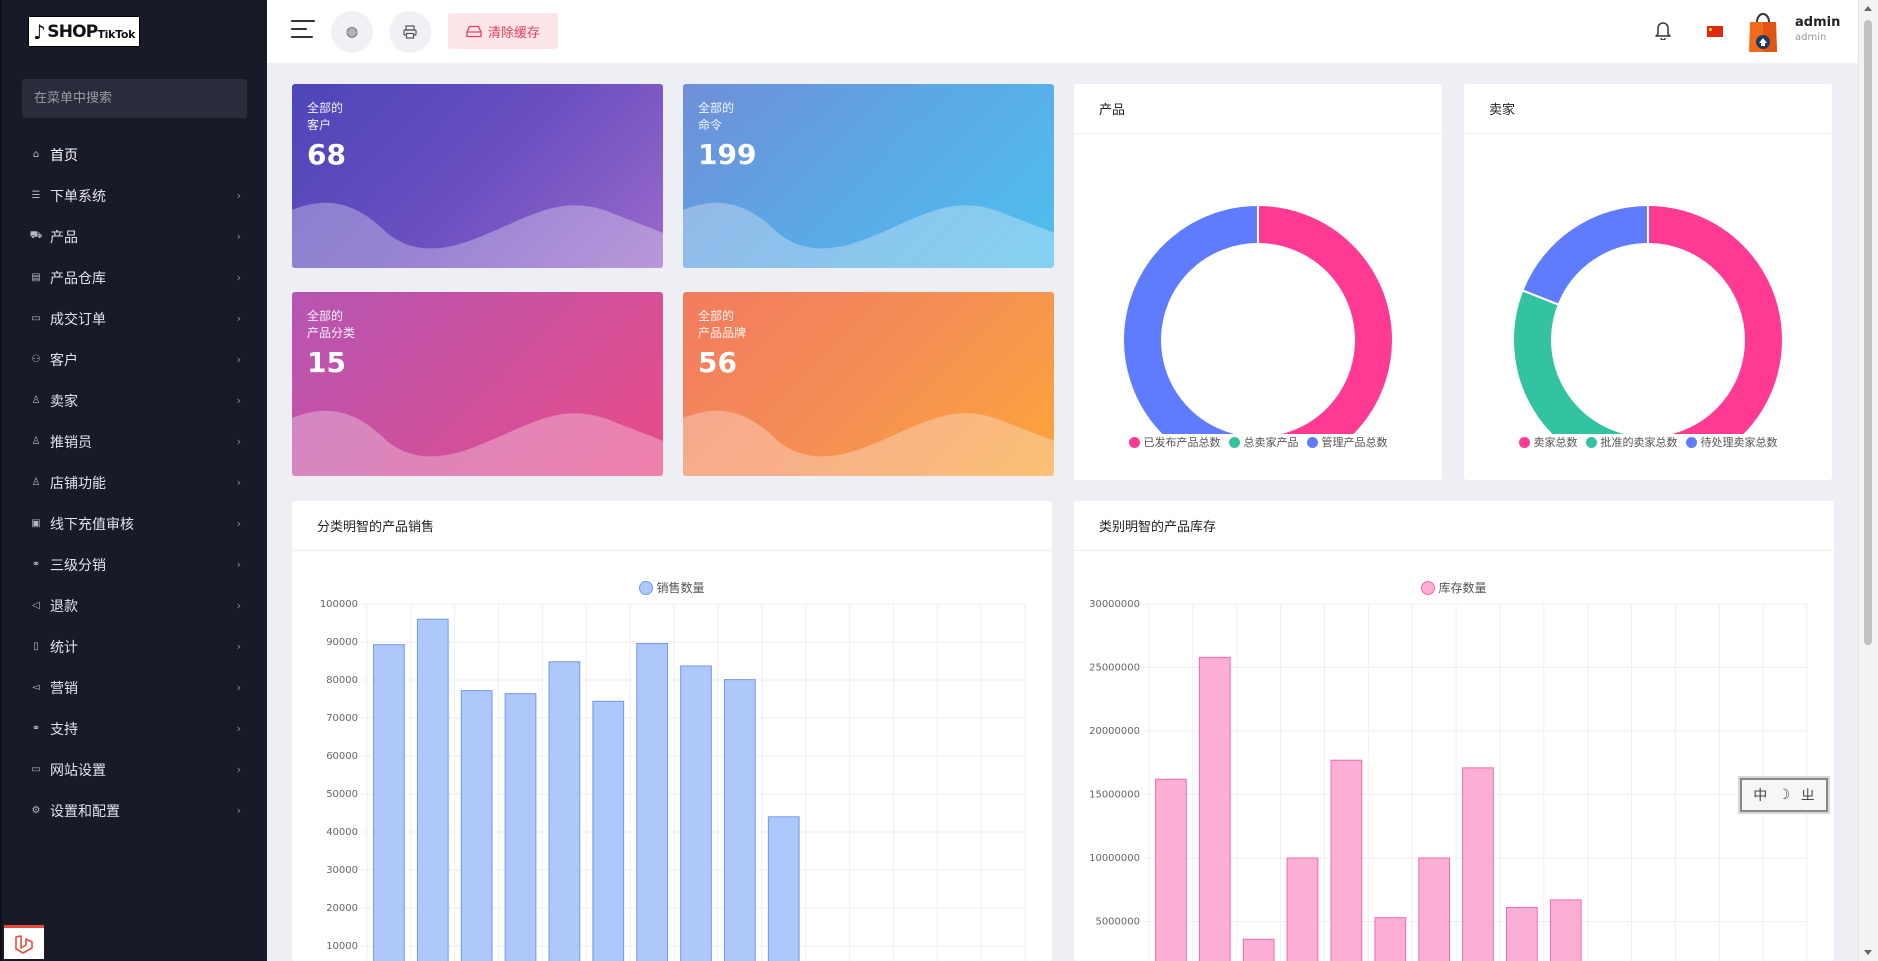 This screenshot has height=961, width=1878. I want to click on user-info: admin admin, so click(1817, 29).